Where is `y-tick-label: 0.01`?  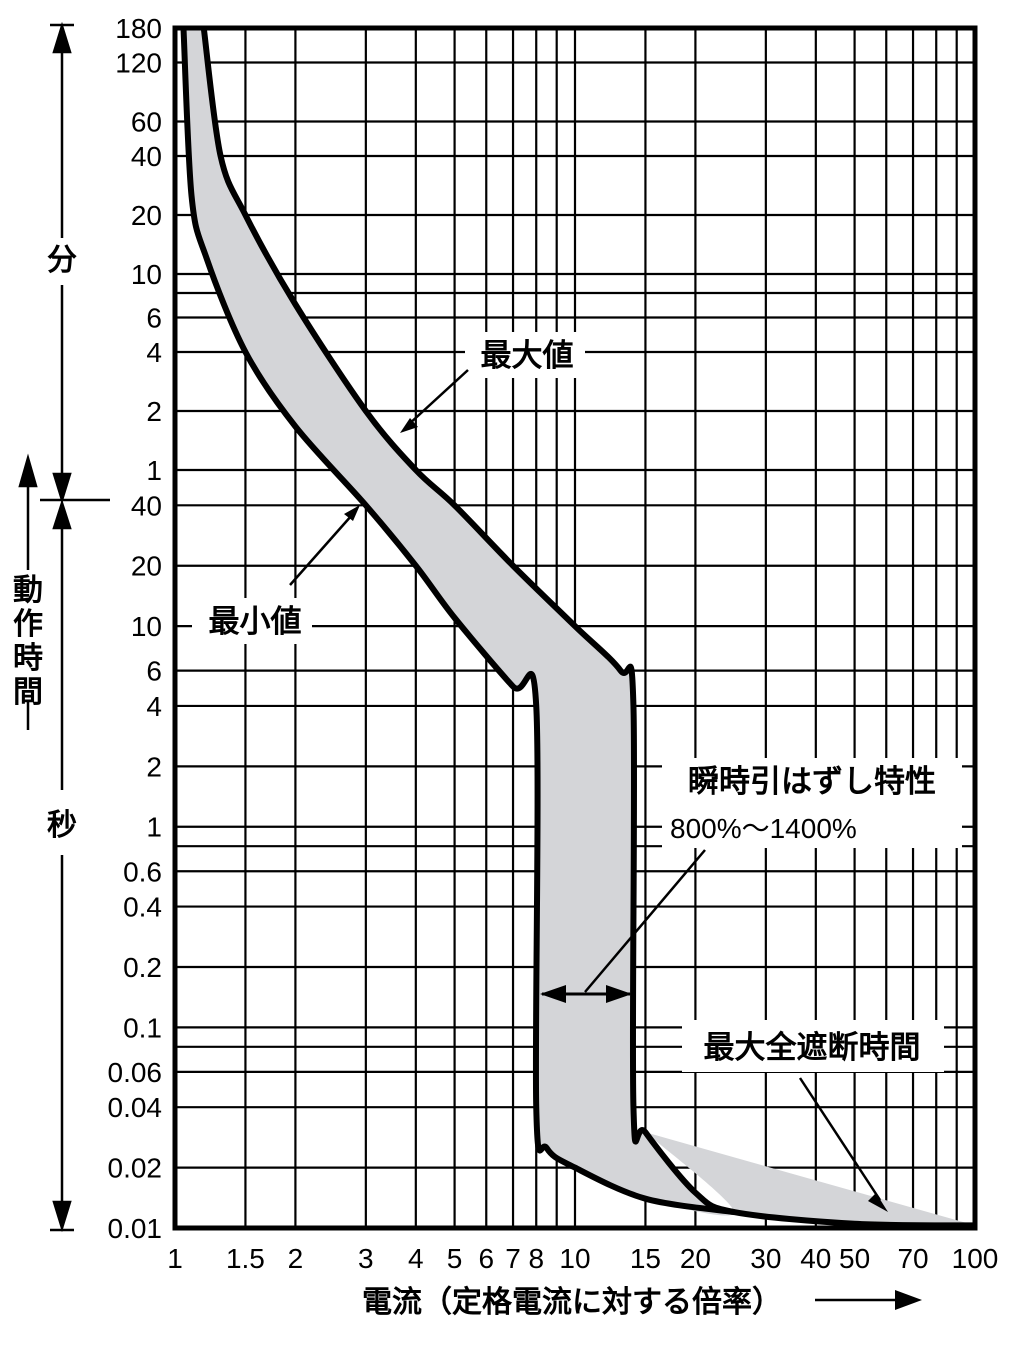 y-tick-label: 0.01 is located at coordinates (135, 1228).